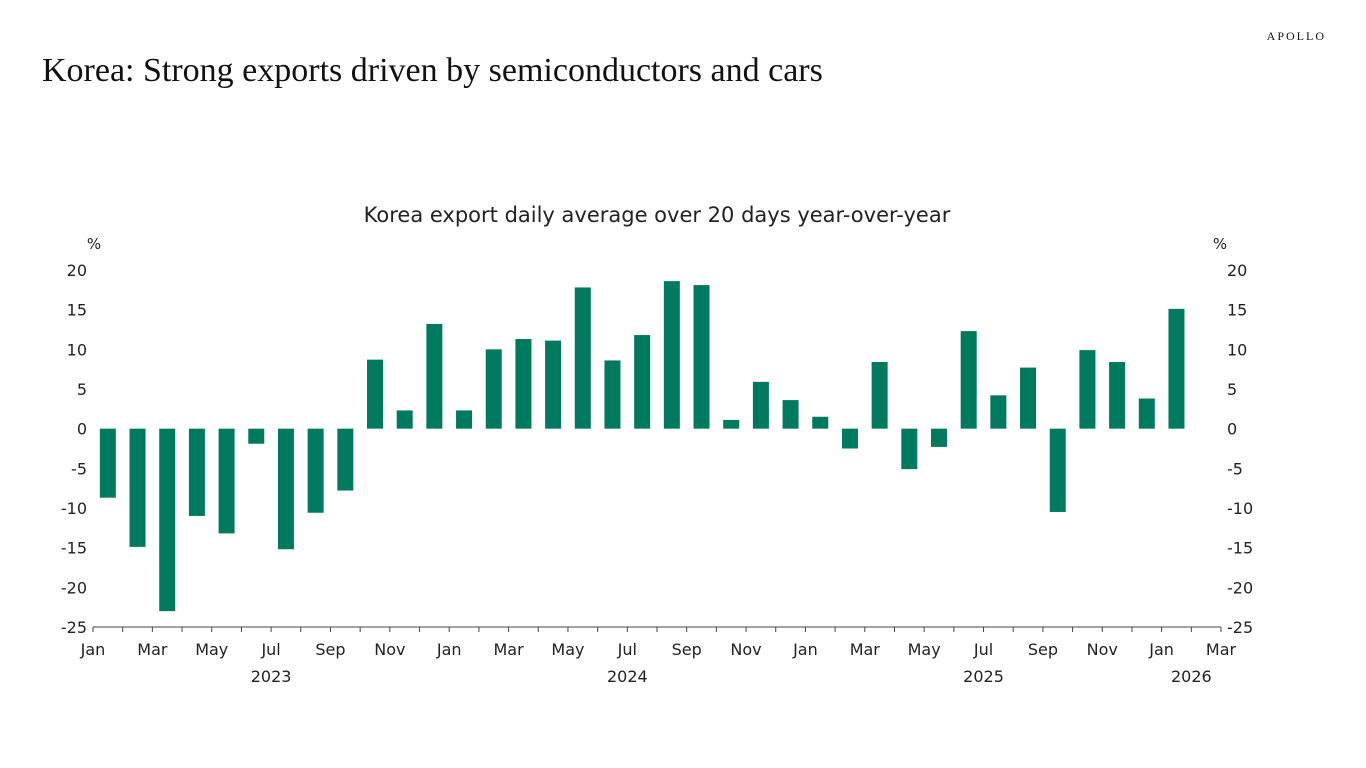 This screenshot has width=1366, height=768. I want to click on y-axis-label-right: %, so click(1220, 244).